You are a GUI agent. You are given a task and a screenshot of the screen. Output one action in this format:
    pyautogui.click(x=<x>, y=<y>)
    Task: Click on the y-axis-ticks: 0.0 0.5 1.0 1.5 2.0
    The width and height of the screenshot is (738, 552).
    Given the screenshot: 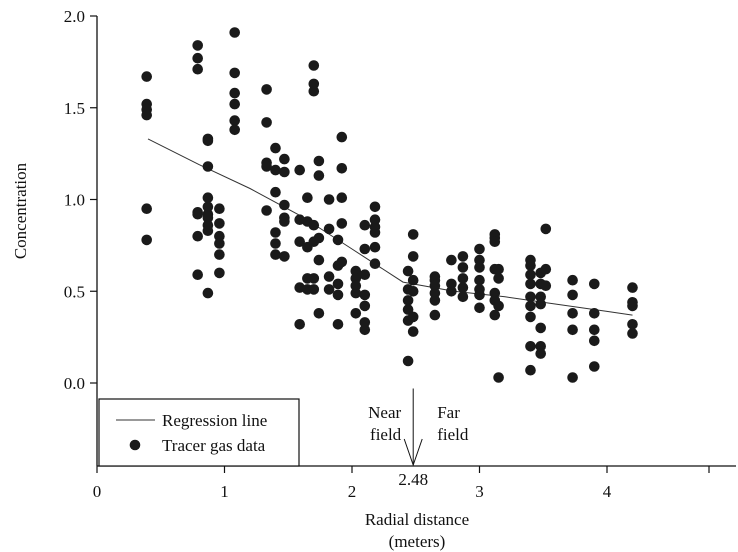 What is the action you would take?
    pyautogui.click(x=80, y=200)
    